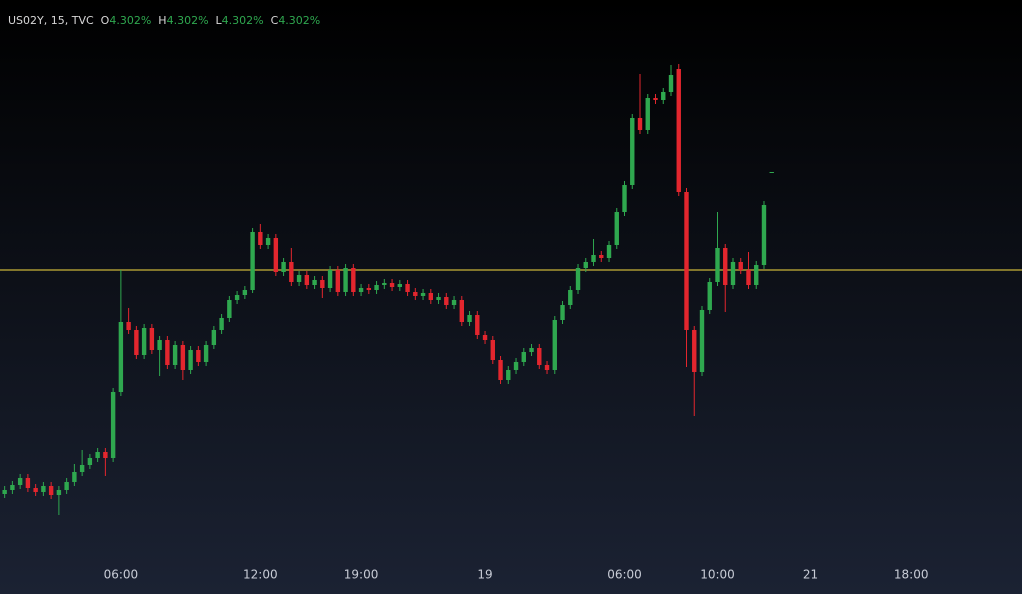 The height and width of the screenshot is (594, 1022). I want to click on legend-key: H, so click(162, 20).